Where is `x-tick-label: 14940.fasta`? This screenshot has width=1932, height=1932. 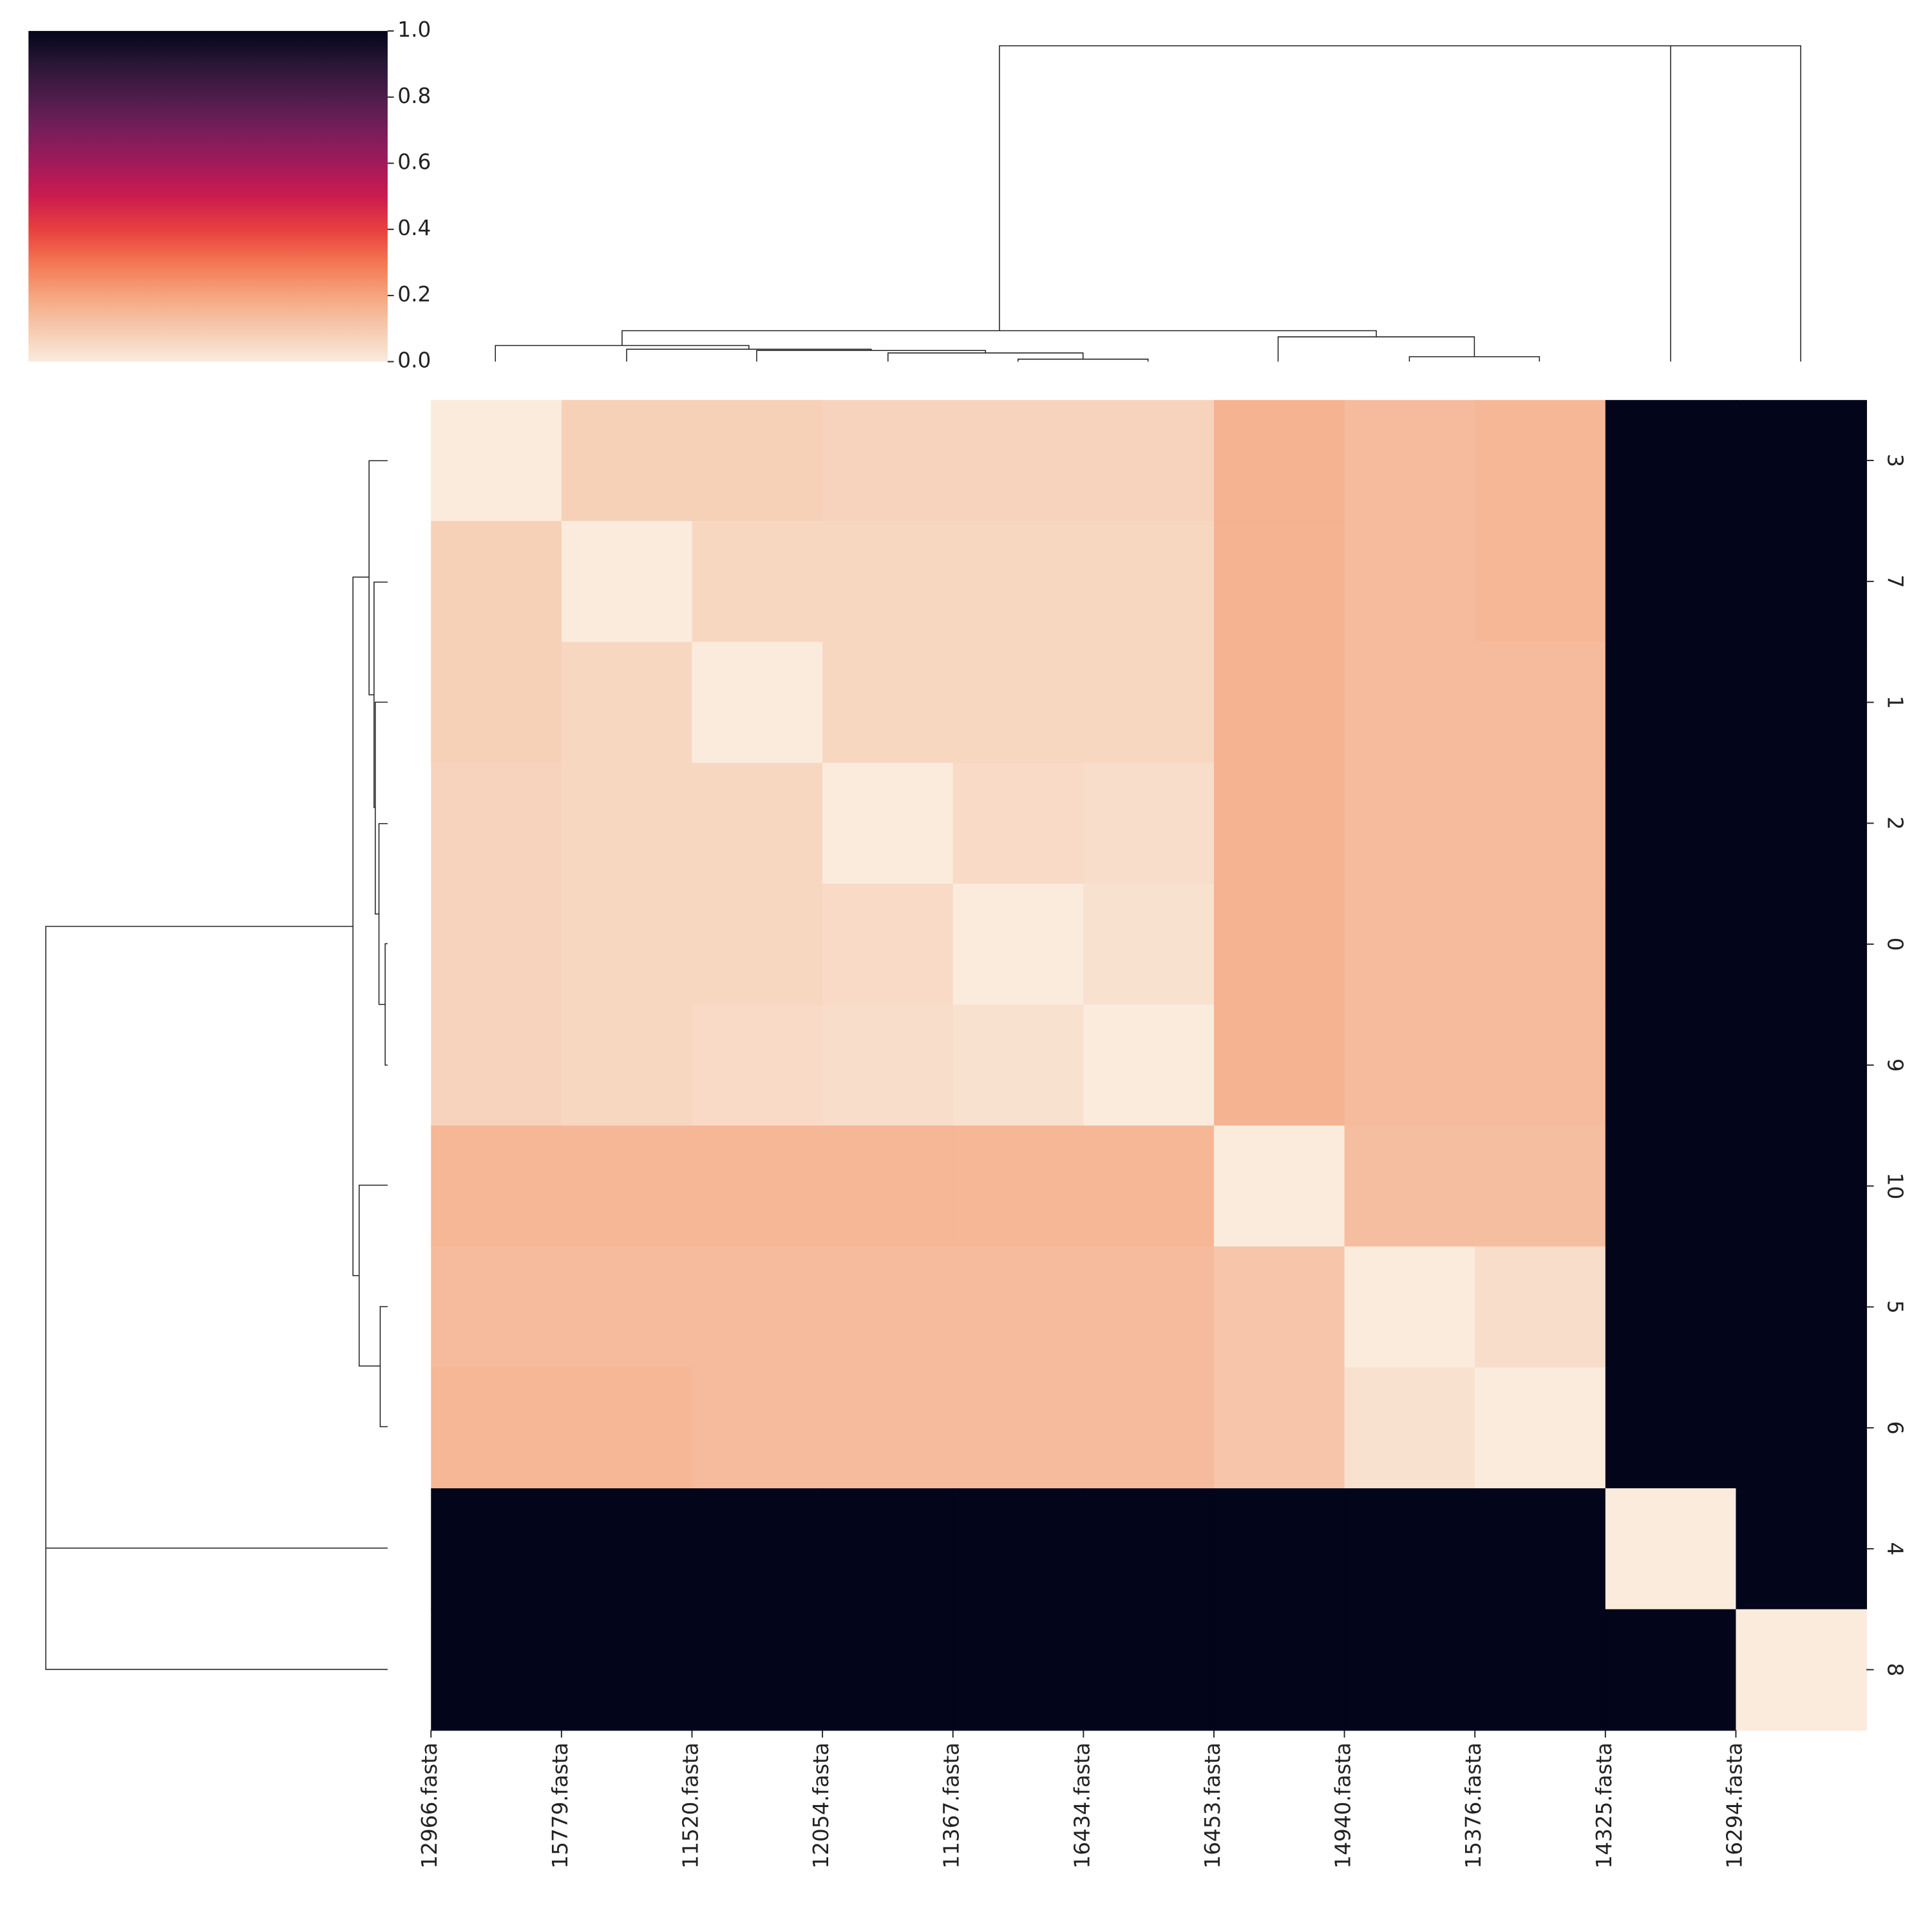 x-tick-label: 14940.fasta is located at coordinates (1343, 1806).